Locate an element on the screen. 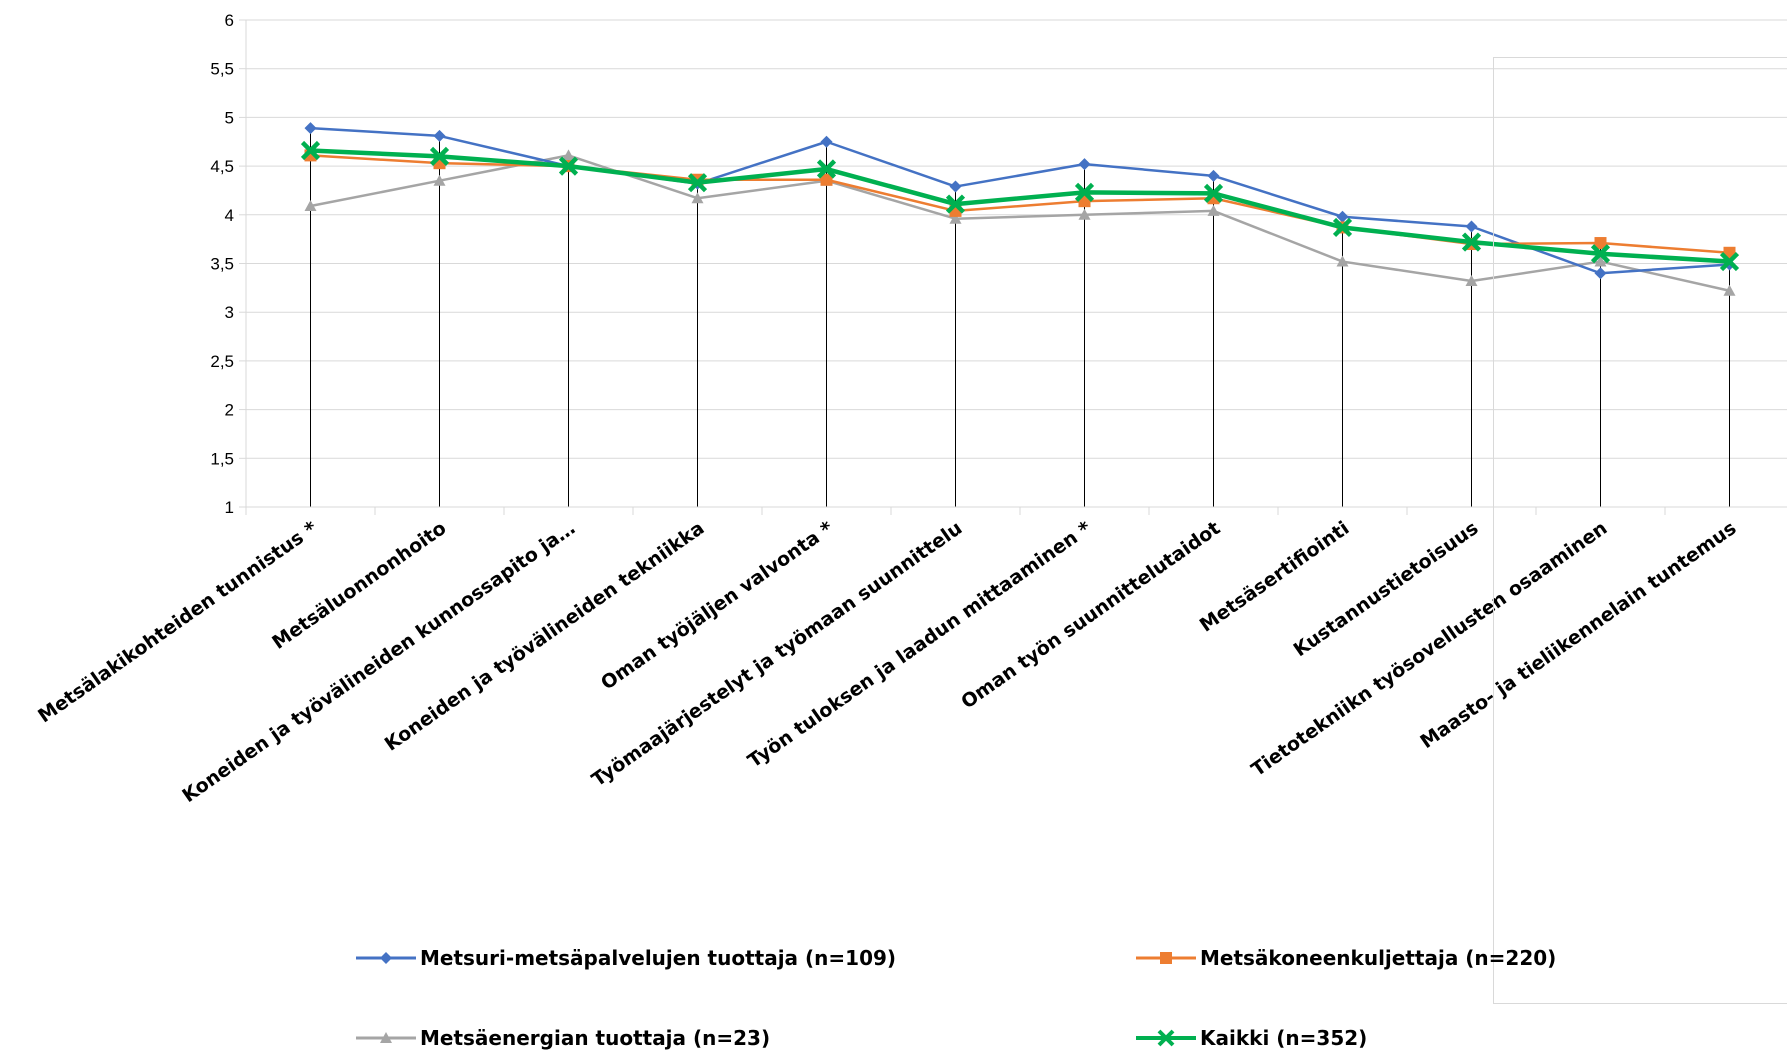 This screenshot has width=1787, height=1051. y-tick-label: 6 is located at coordinates (229, 20).